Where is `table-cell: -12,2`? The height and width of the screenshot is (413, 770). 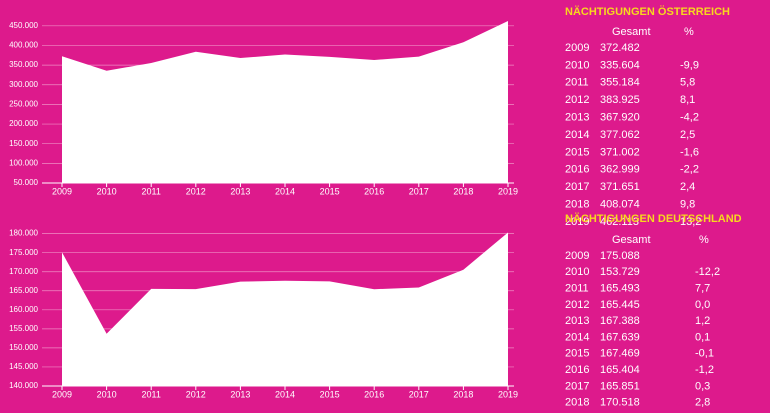
table-cell: -12,2 is located at coordinates (707, 272).